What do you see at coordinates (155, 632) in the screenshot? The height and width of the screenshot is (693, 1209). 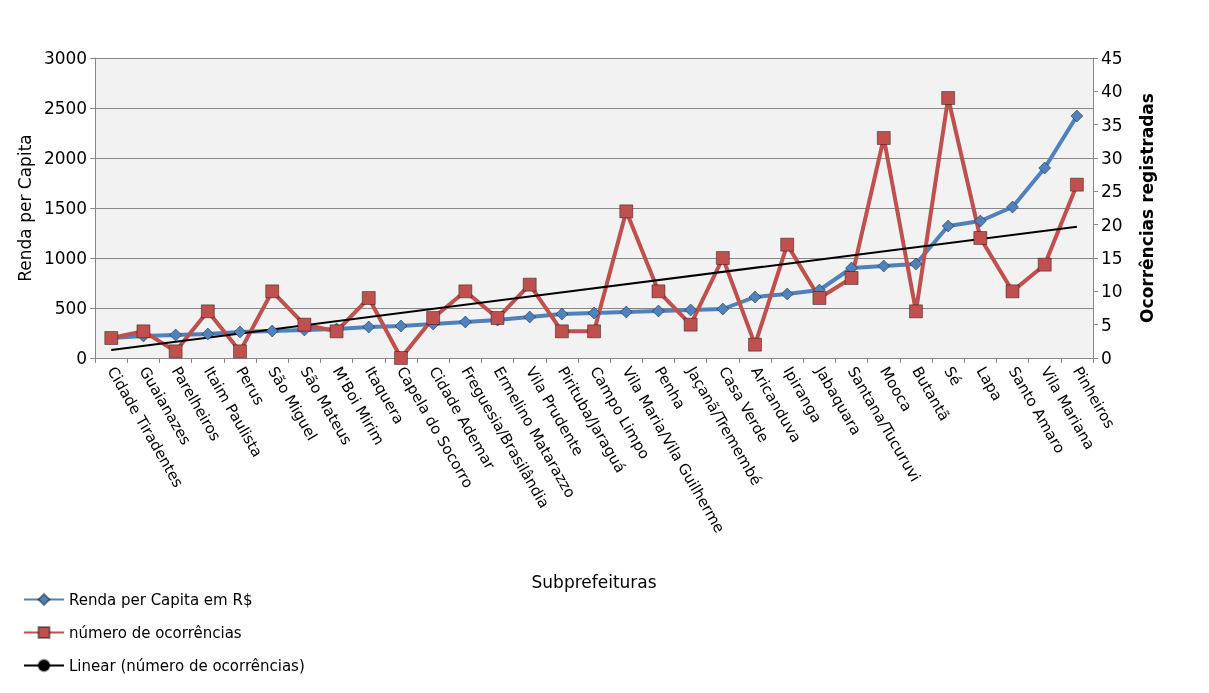 I see `legend-label: número de ocorrências` at bounding box center [155, 632].